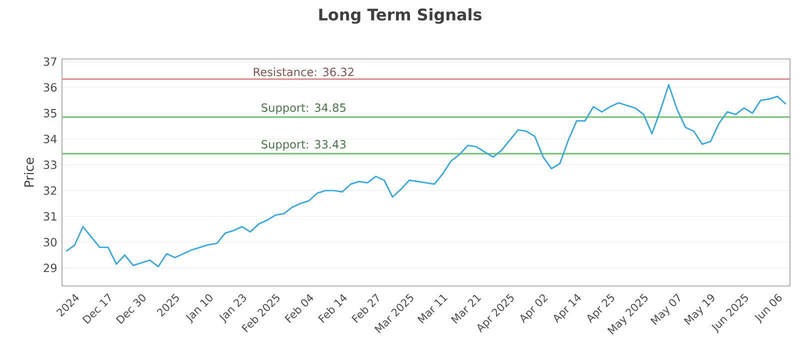 This screenshot has width=800, height=350. I want to click on x-tick-label: Jan 10, so click(199, 309).